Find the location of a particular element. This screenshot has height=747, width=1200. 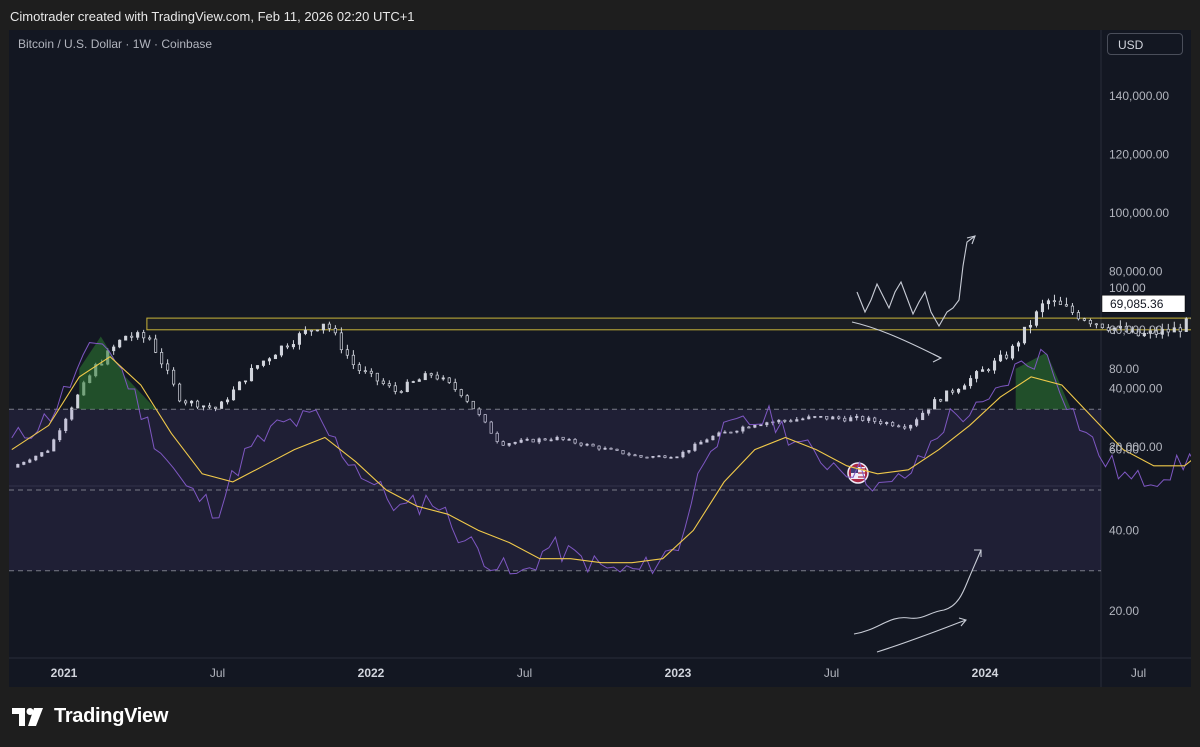

time-axis-tick: 2021 is located at coordinates (64, 673).